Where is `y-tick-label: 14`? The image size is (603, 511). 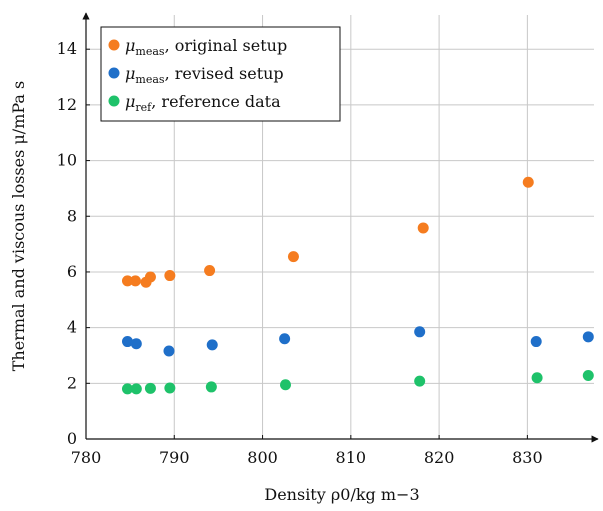 y-tick-label: 14 is located at coordinates (67, 48).